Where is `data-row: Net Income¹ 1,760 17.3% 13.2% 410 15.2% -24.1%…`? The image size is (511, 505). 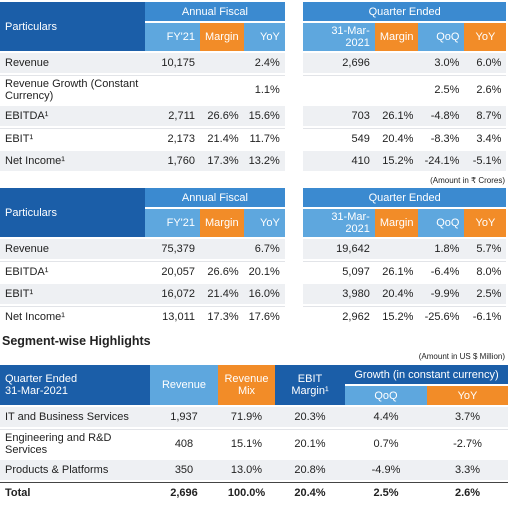
data-row: Net Income¹ 1,760 17.3% 13.2% 410 15.2% -24.1%… is located at coordinates (253, 161).